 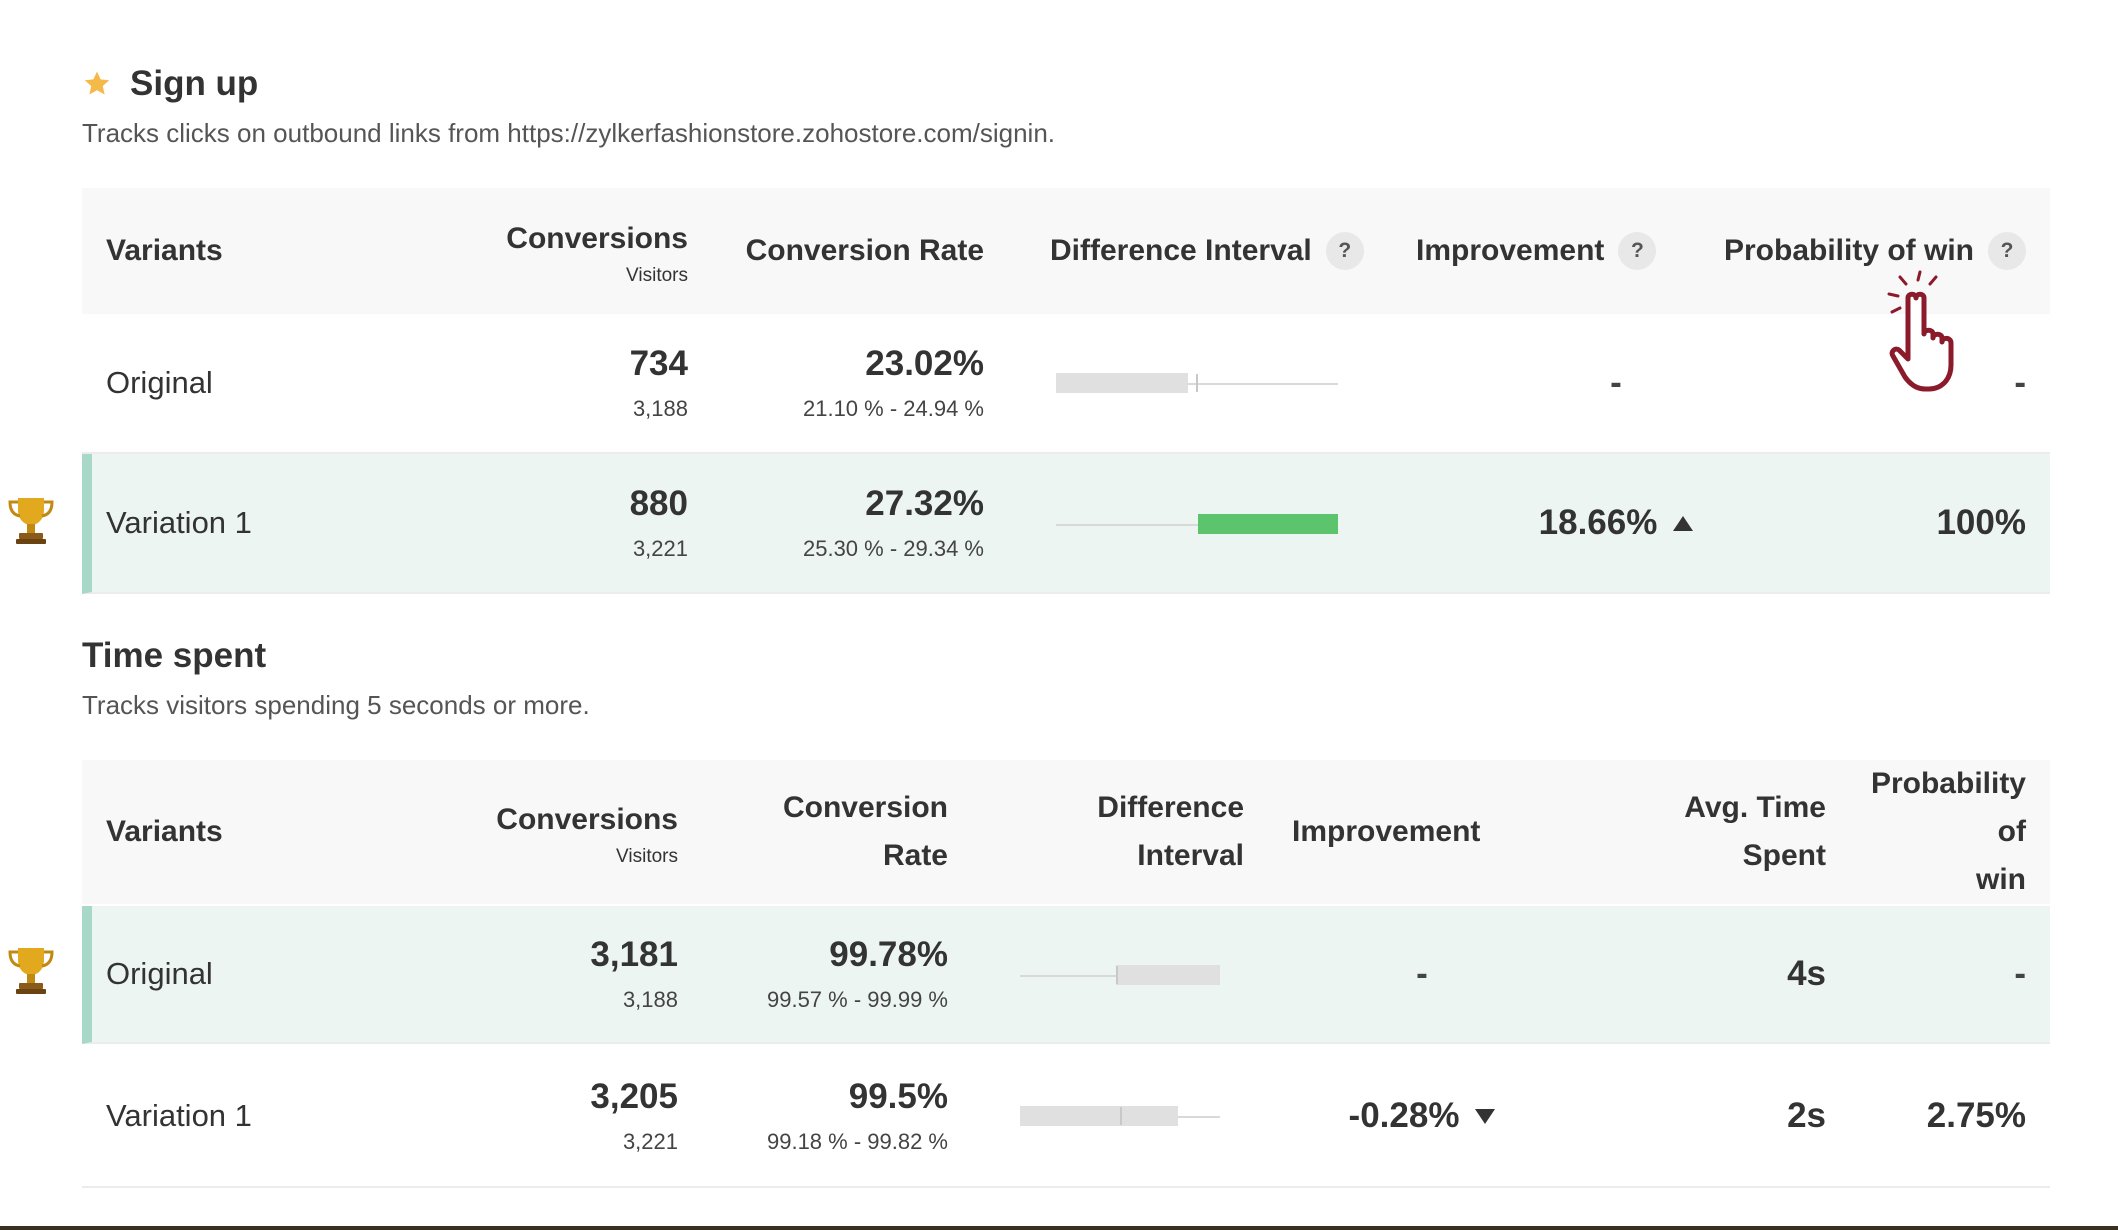 What do you see at coordinates (97, 84) in the screenshot?
I see `star-icon` at bounding box center [97, 84].